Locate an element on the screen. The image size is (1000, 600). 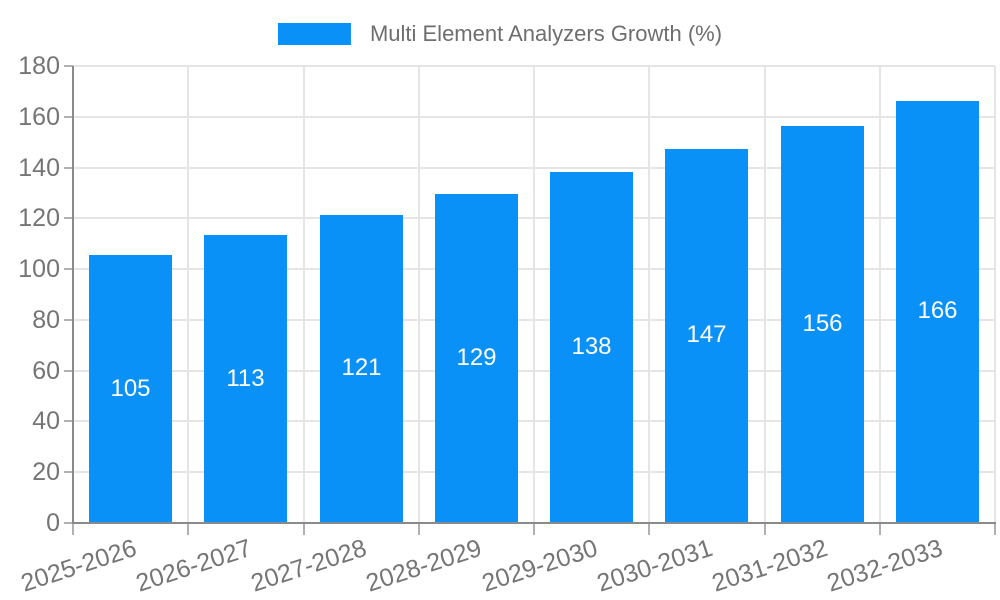
bar-value-label: 166 is located at coordinates (937, 311).